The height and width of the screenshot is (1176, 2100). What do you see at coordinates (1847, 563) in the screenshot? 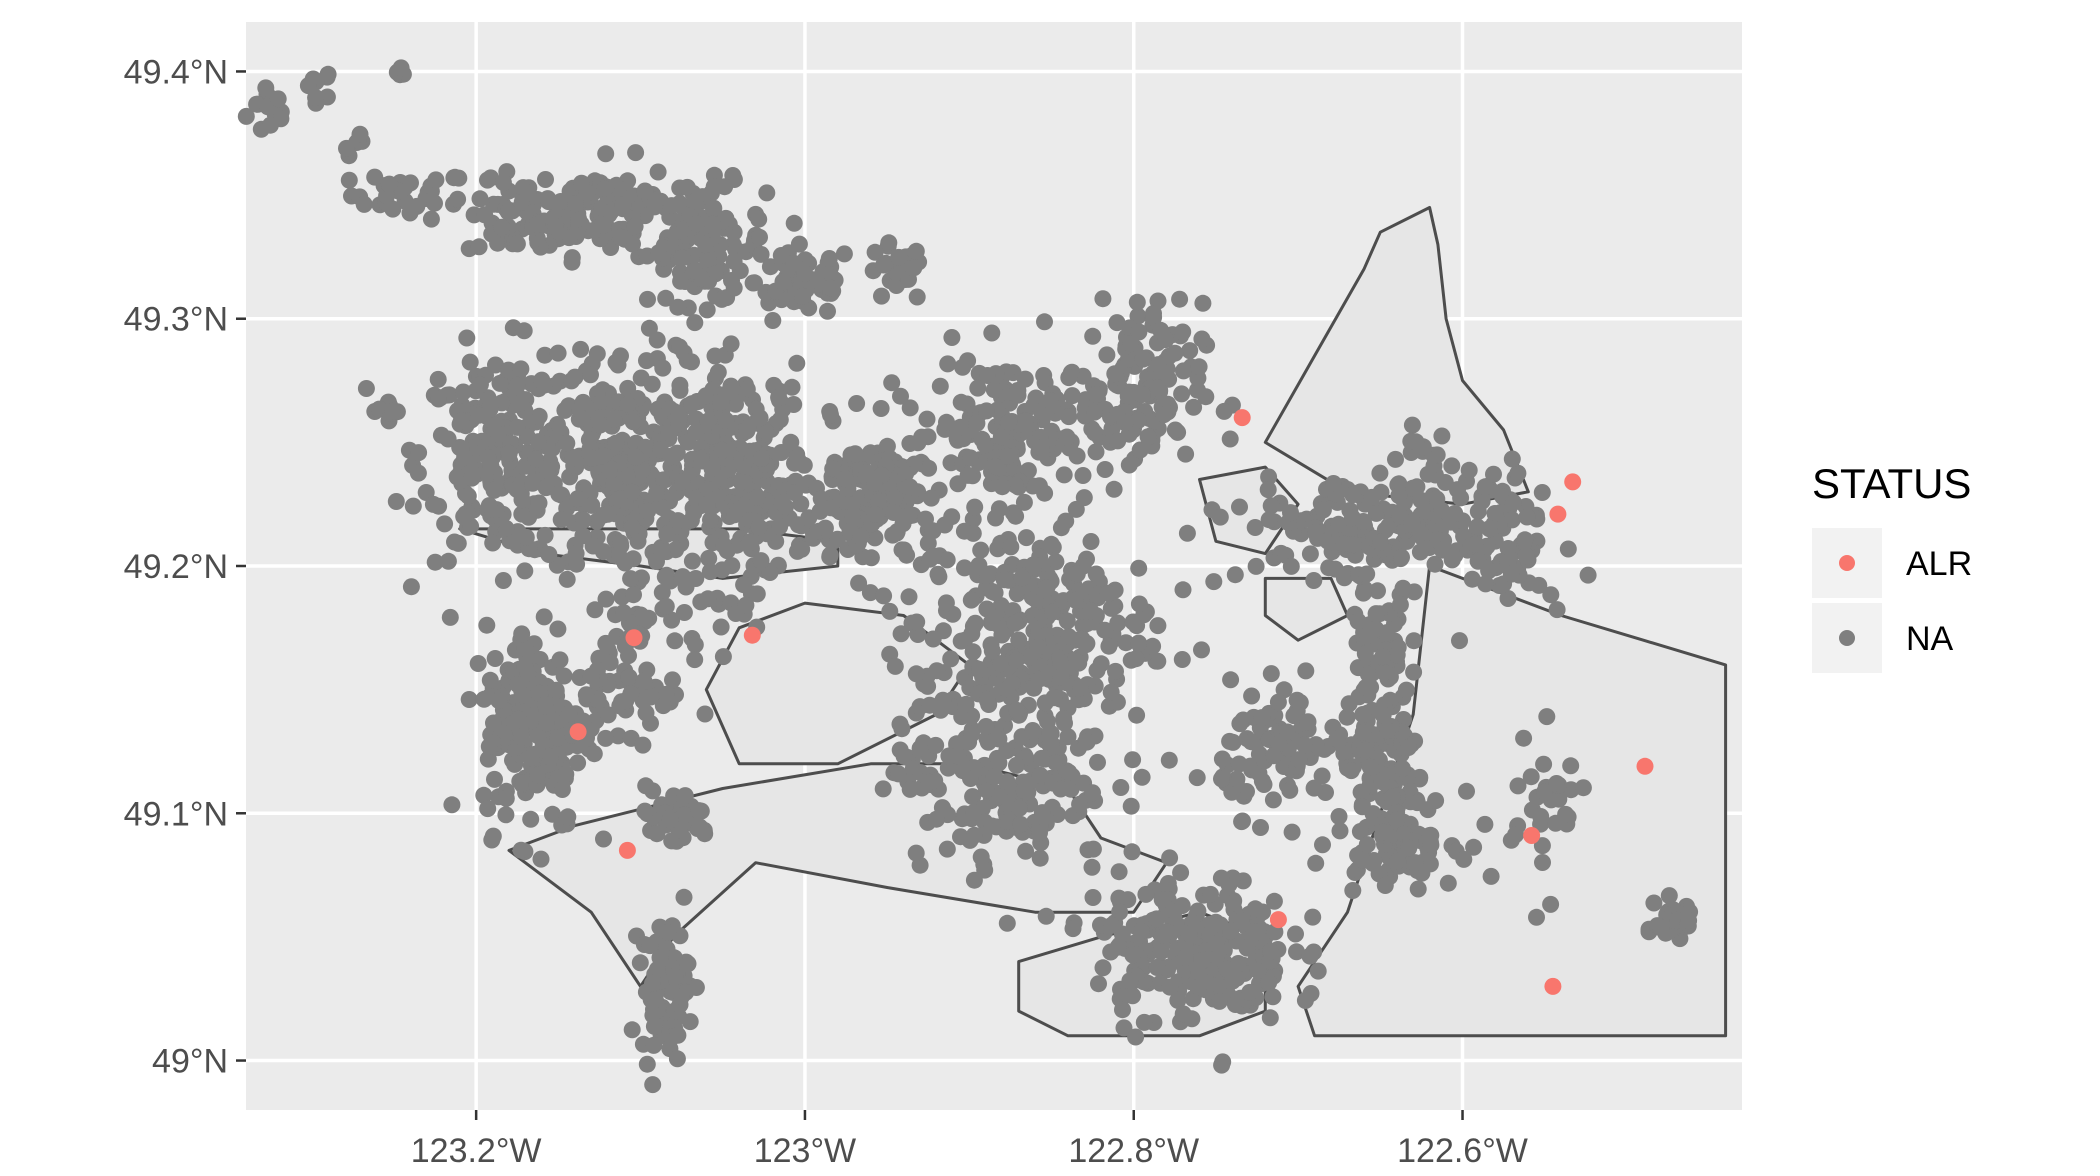
I see `legend-key-alr` at bounding box center [1847, 563].